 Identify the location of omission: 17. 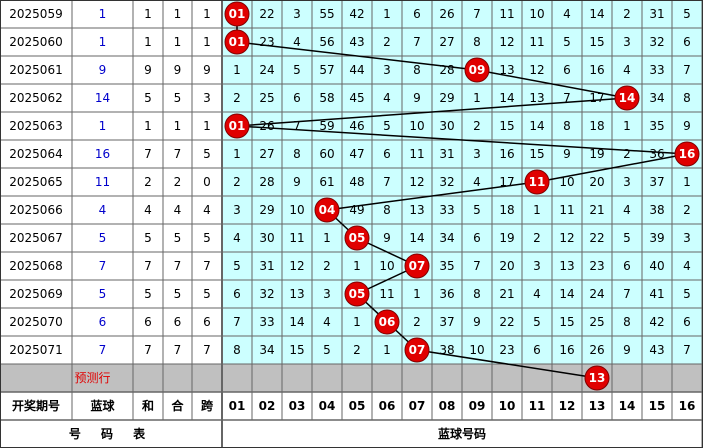
(596, 98).